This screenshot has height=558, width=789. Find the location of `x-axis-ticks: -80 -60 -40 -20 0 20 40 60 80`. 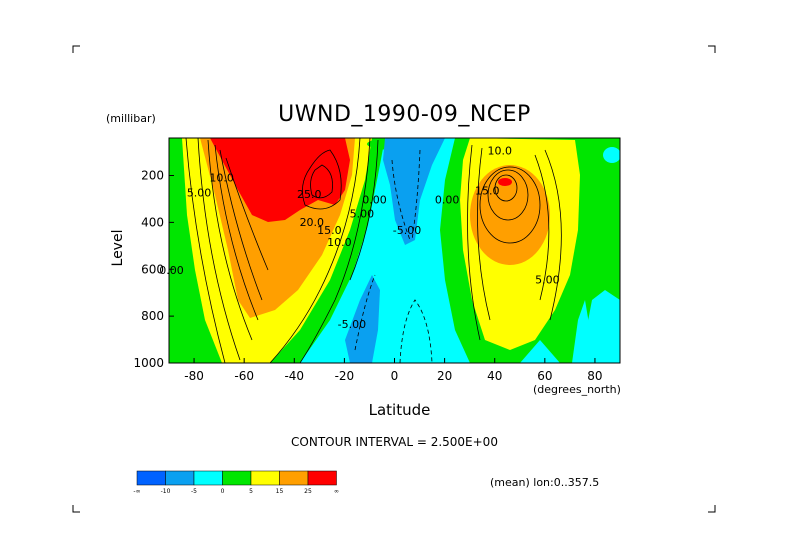

x-axis-ticks: -80 -60 -40 -20 0 20 40 60 80 is located at coordinates (393, 370).